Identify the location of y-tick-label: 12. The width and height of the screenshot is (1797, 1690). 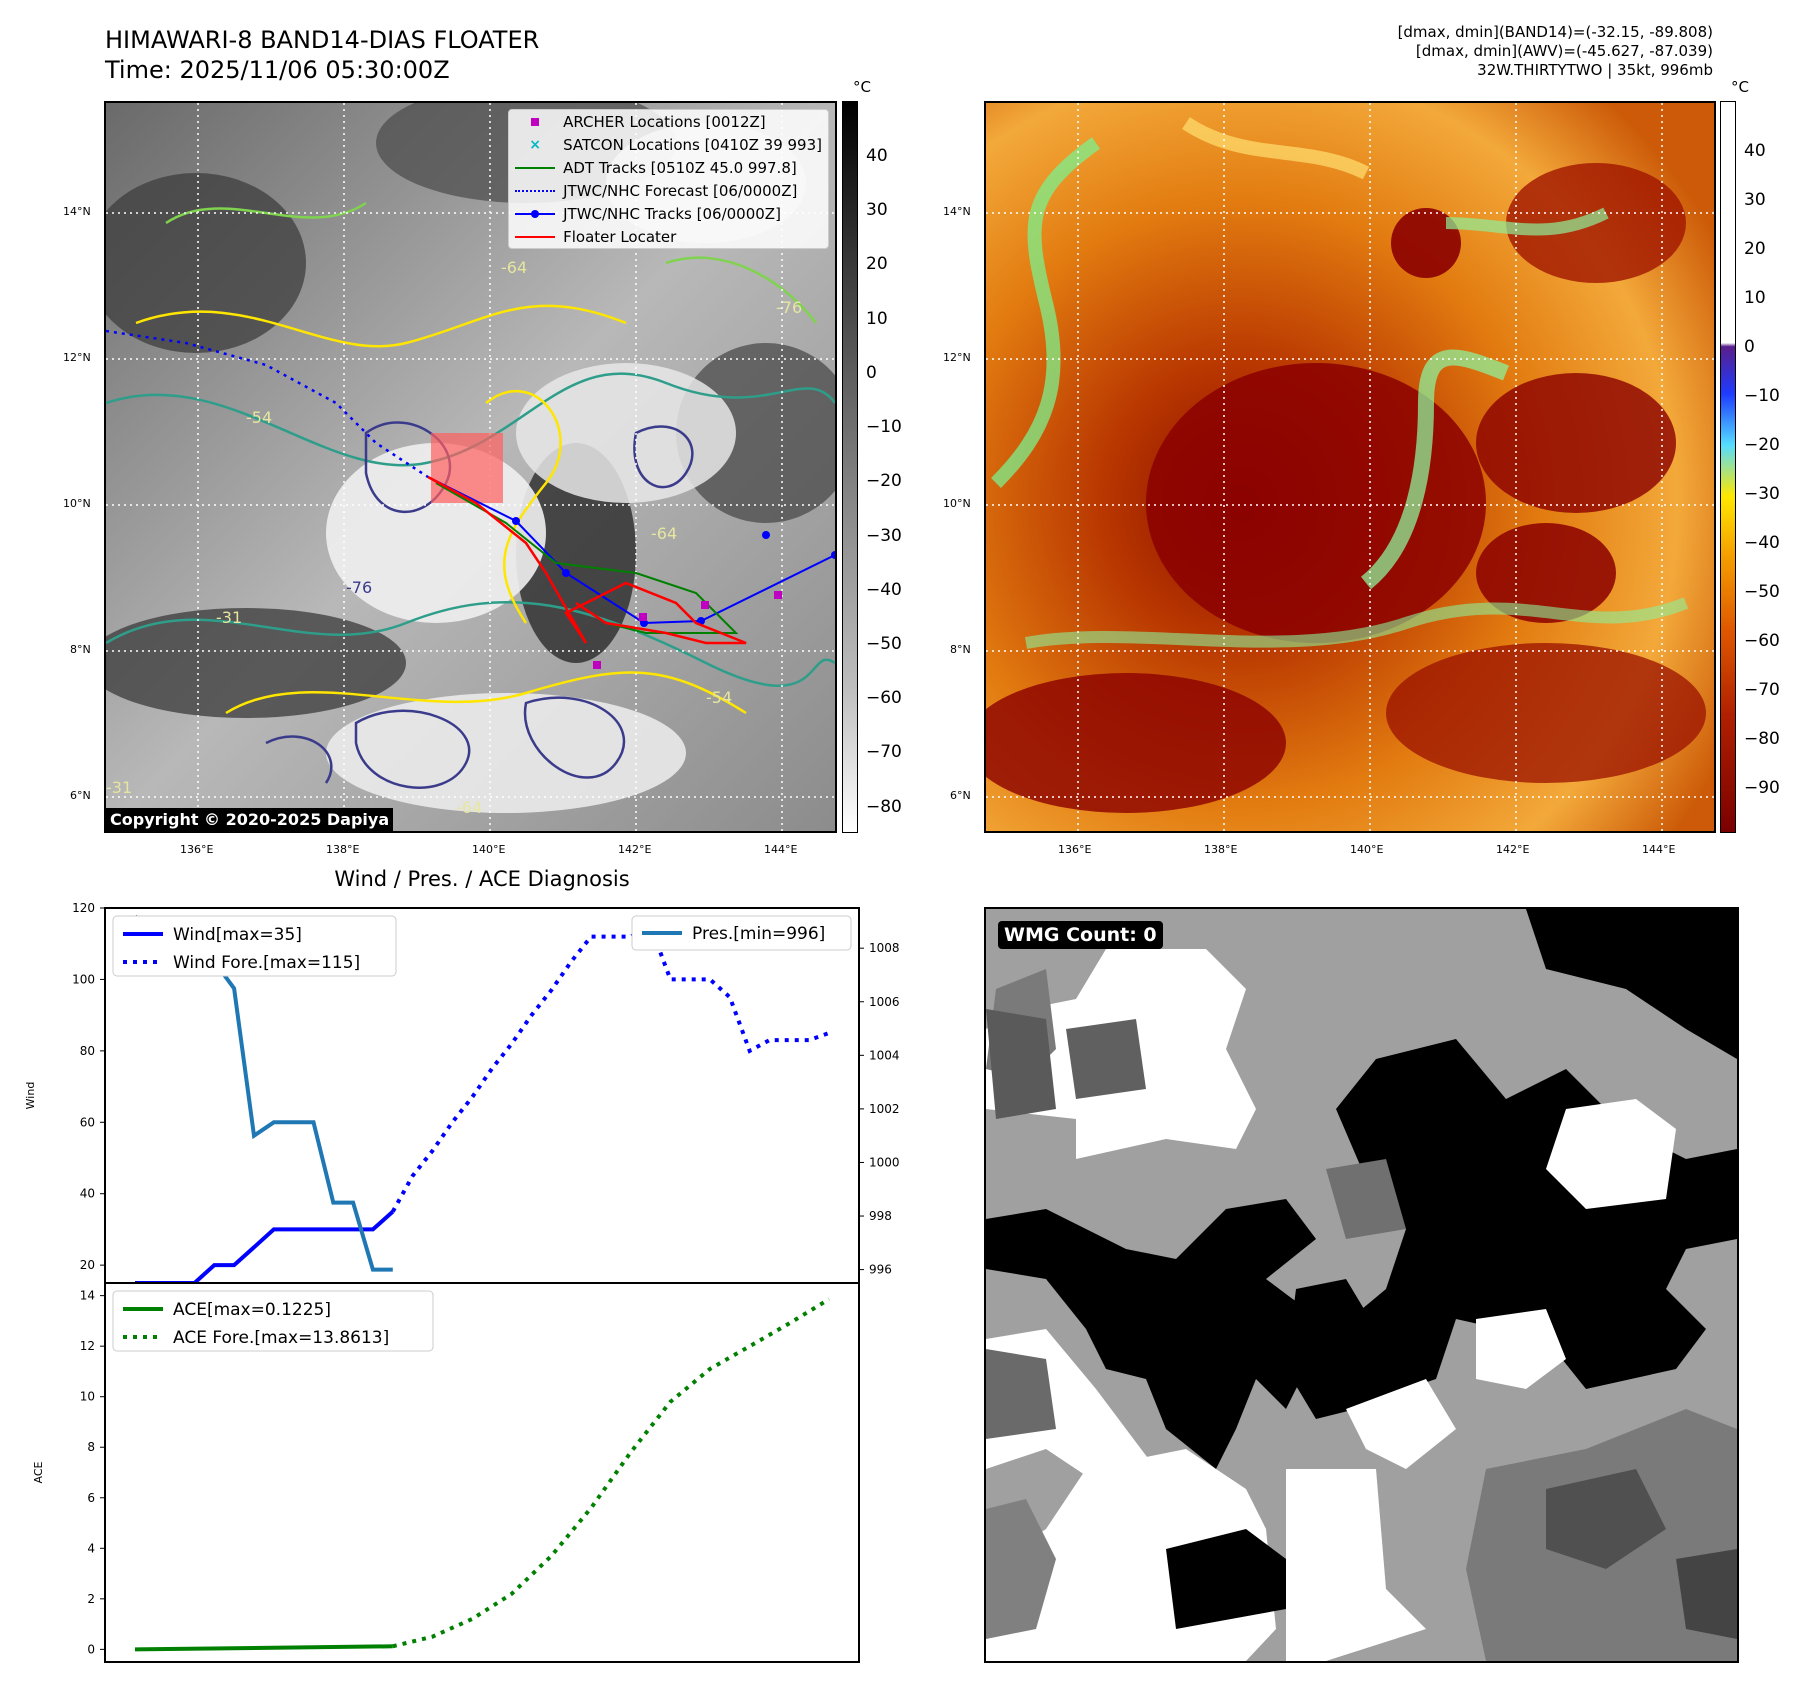
(87, 1346).